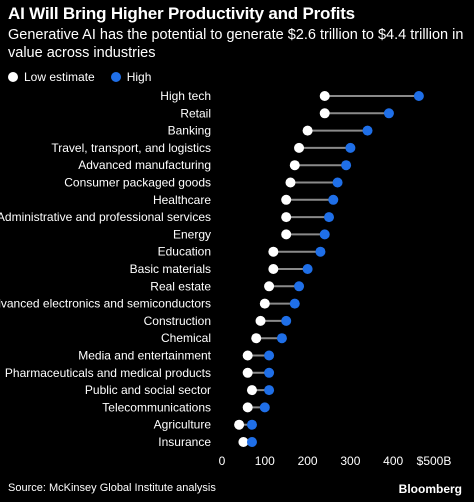 Image resolution: width=474 pixels, height=502 pixels. What do you see at coordinates (185, 96) in the screenshot?
I see `category-label: High tech` at bounding box center [185, 96].